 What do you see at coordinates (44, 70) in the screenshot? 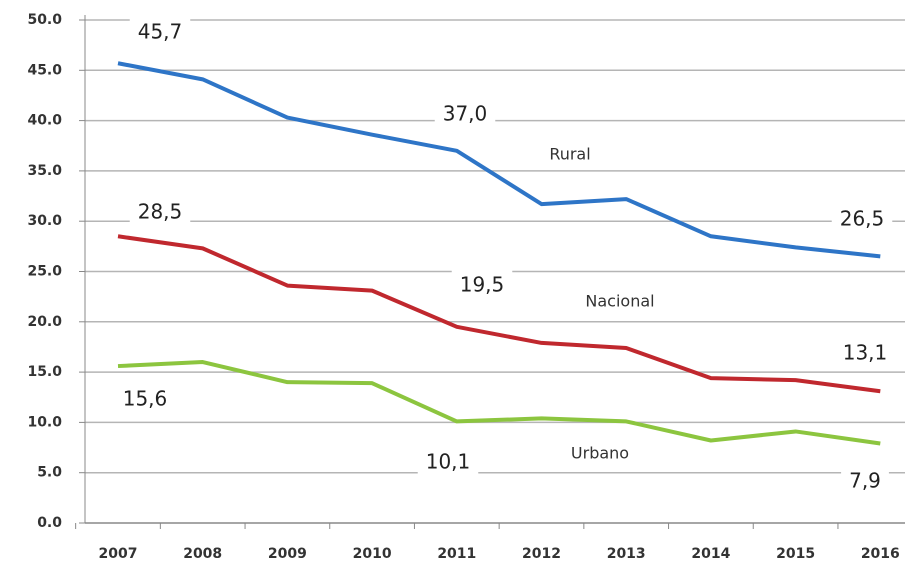
I see `y-tick-label: 45.0` at bounding box center [44, 70].